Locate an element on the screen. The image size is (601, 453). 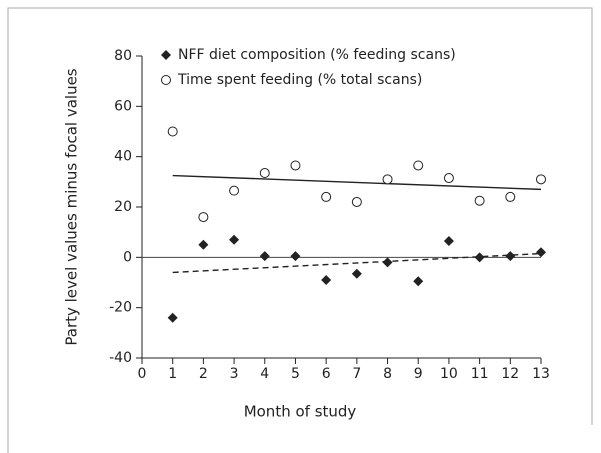
x-tick-label: 2 is located at coordinates (203, 374).